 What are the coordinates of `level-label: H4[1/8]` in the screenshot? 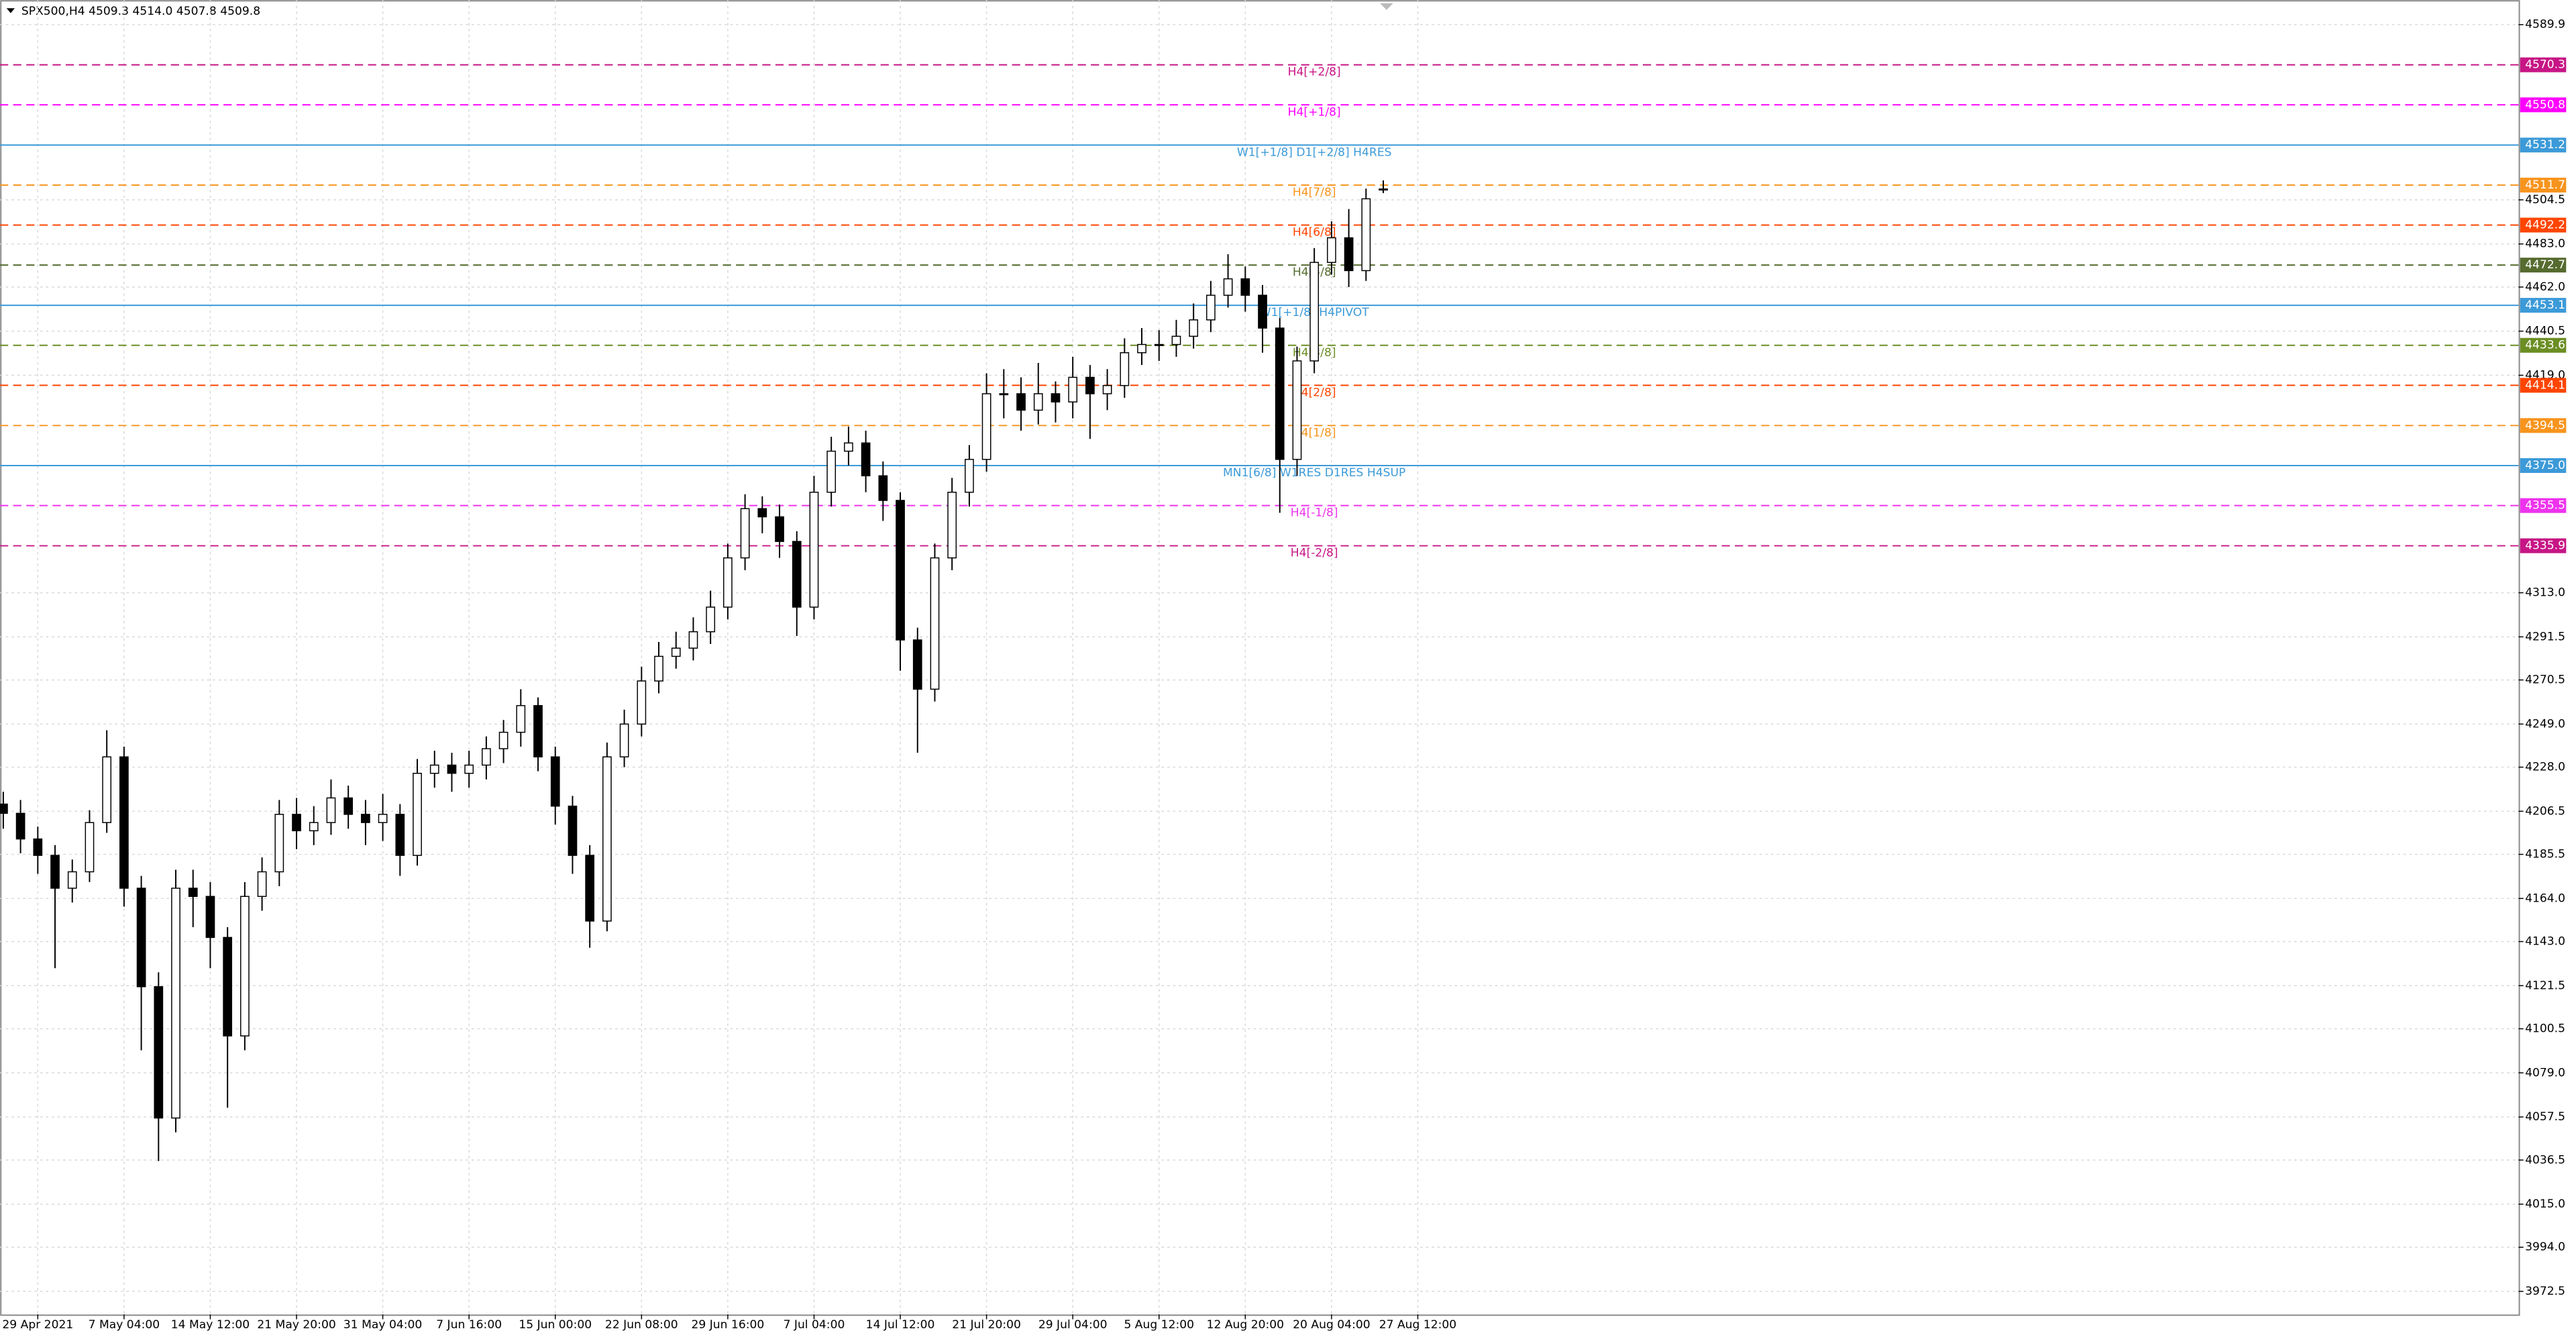 It's located at (1314, 432).